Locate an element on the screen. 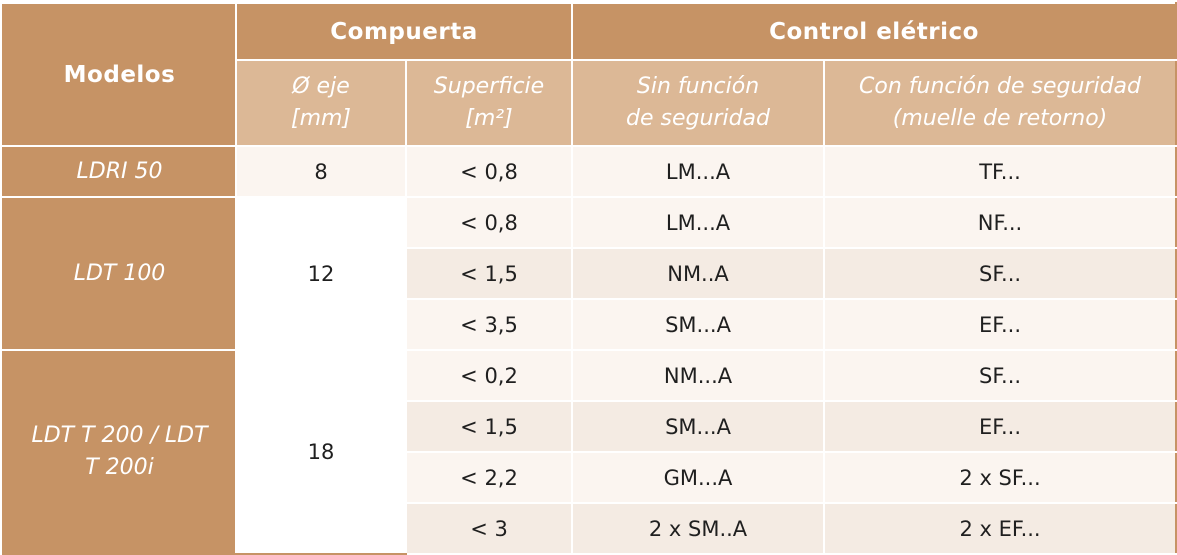  eje-cell: 12 is located at coordinates (321, 273).